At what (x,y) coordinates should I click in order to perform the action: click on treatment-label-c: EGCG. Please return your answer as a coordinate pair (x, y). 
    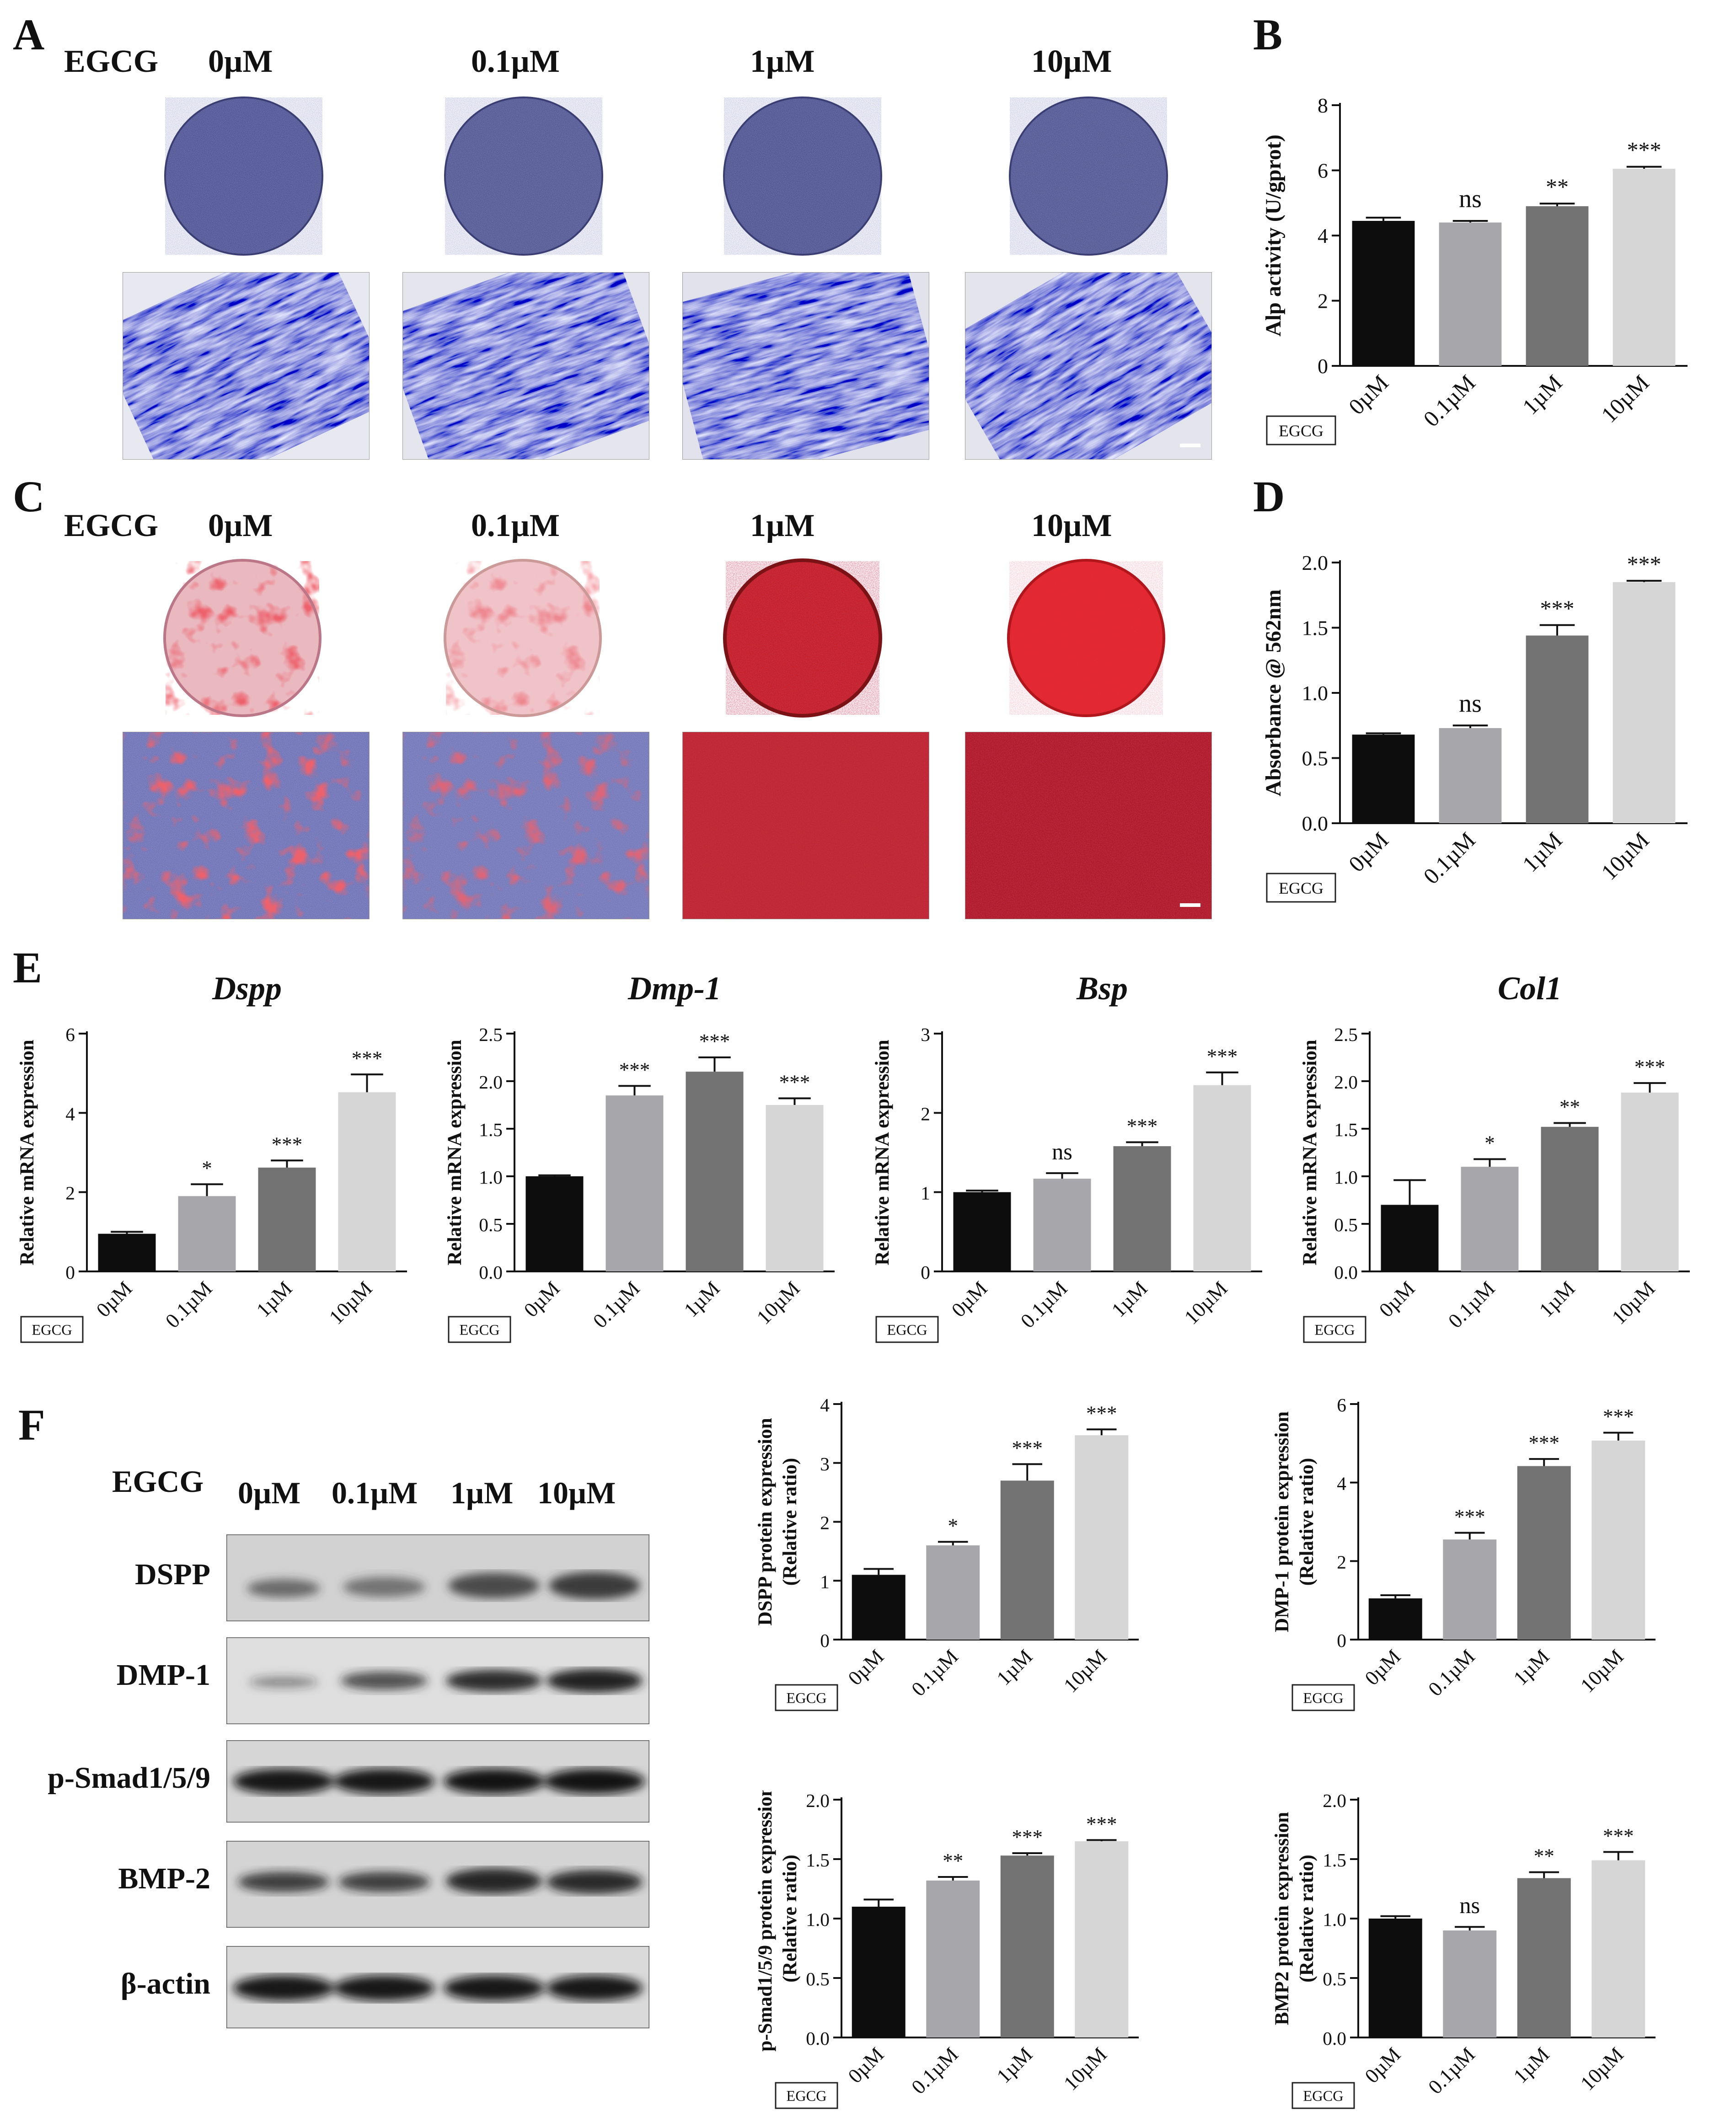
    Looking at the image, I should click on (111, 526).